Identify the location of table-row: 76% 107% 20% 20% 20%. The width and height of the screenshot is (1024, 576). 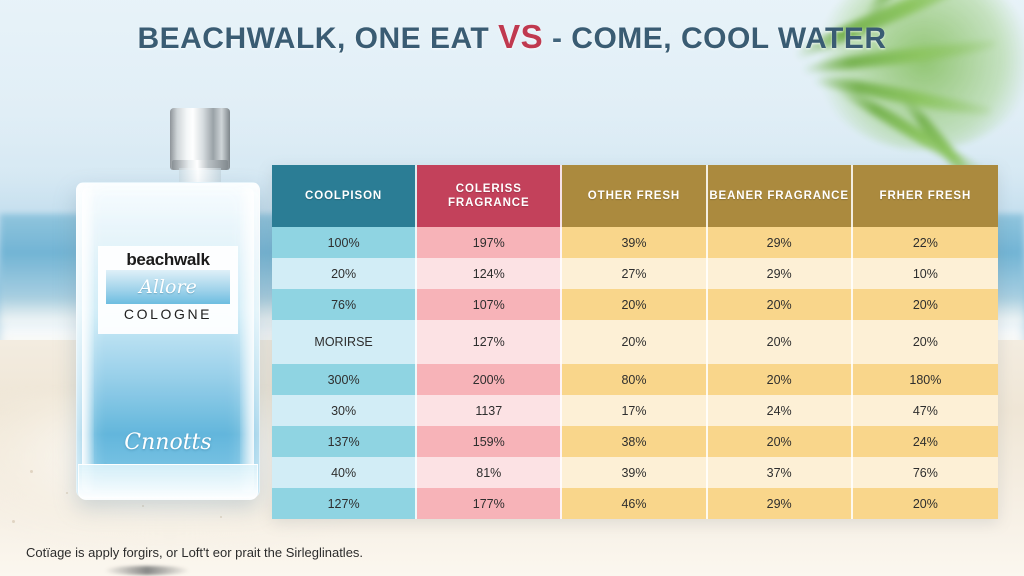
(635, 304).